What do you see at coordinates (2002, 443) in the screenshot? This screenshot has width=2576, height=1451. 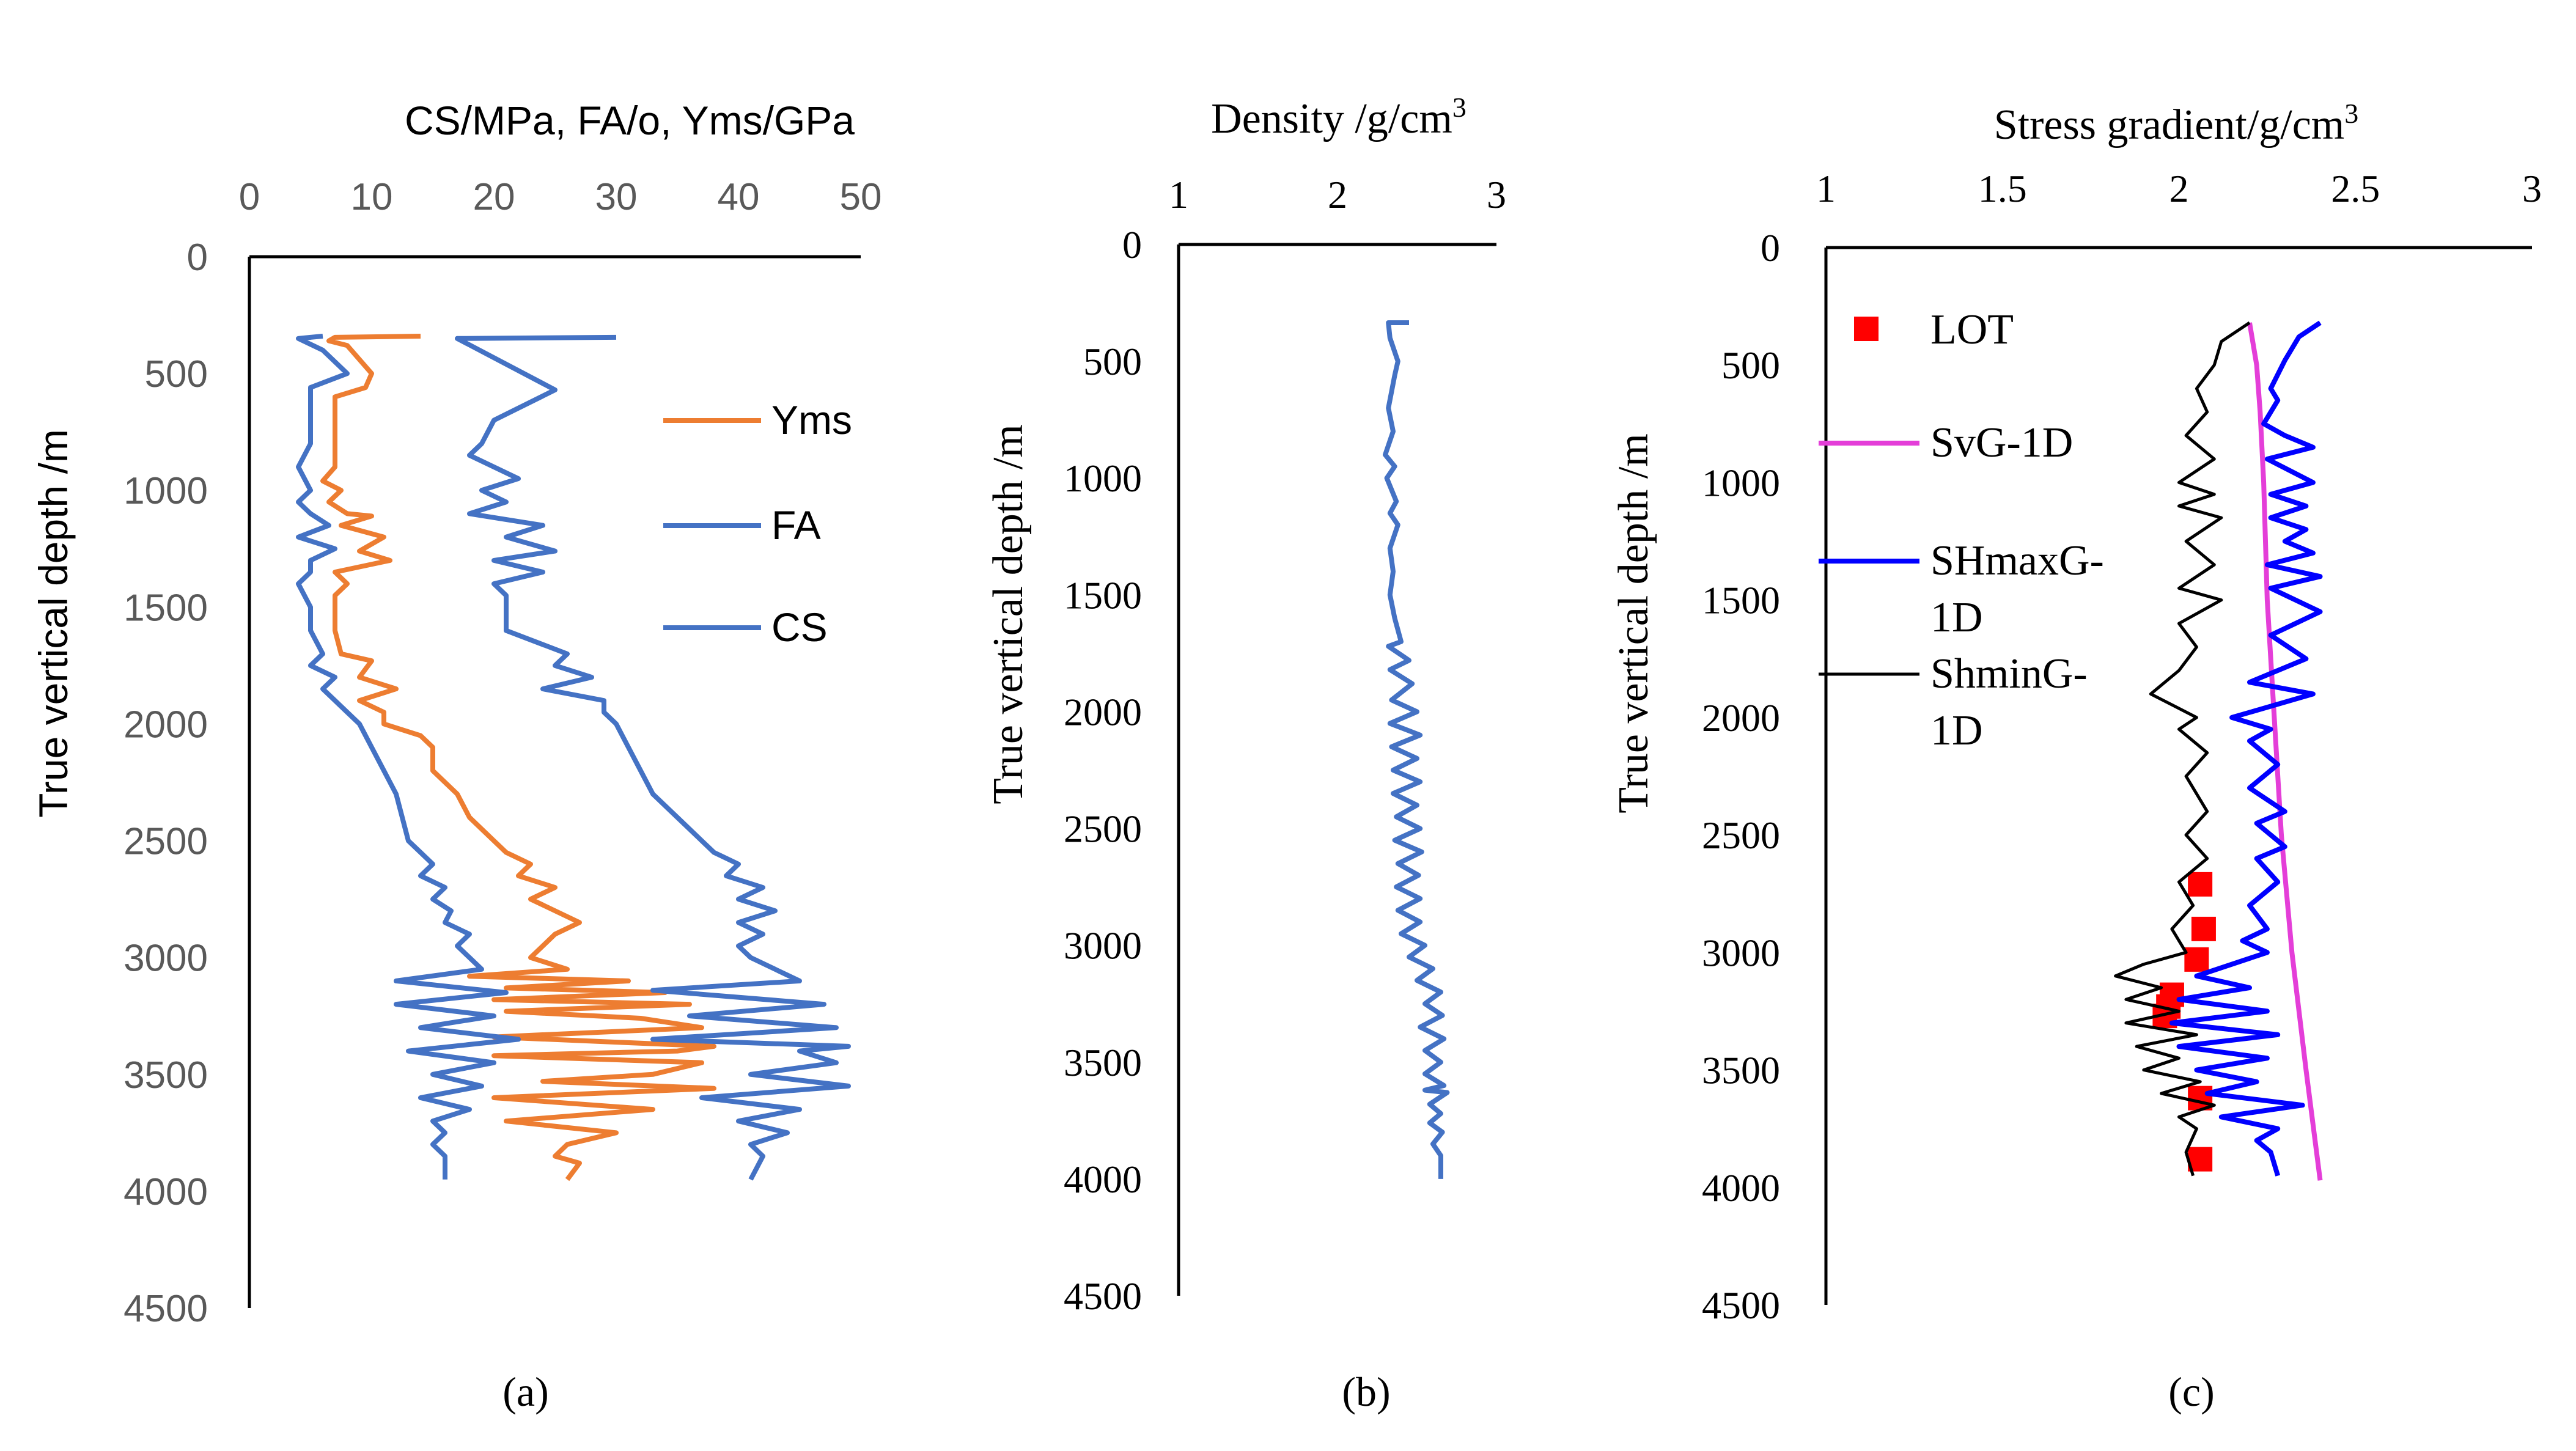 I see `legend-svg-label: SvG-1D` at bounding box center [2002, 443].